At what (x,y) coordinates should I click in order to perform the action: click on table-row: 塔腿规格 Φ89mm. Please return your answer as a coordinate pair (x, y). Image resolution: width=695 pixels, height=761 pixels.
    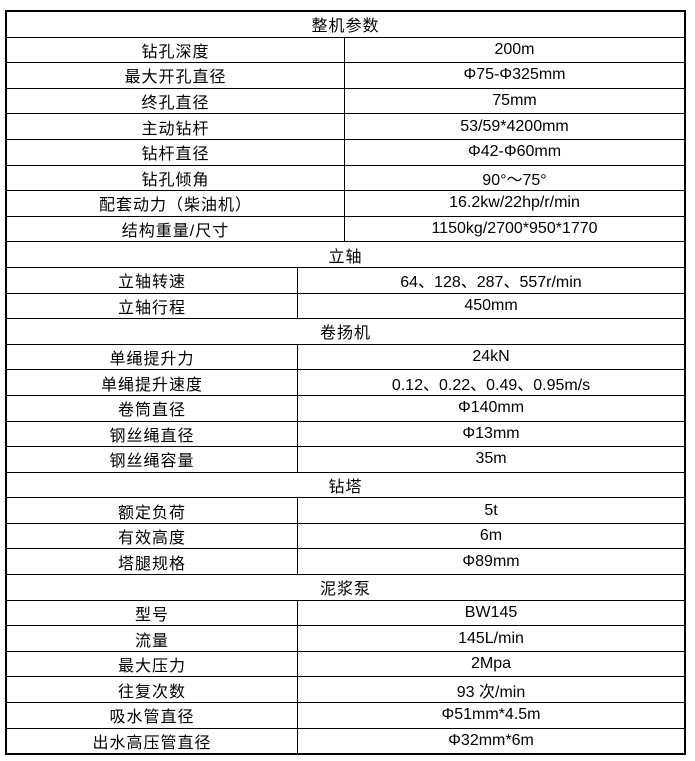
    Looking at the image, I should click on (345, 561).